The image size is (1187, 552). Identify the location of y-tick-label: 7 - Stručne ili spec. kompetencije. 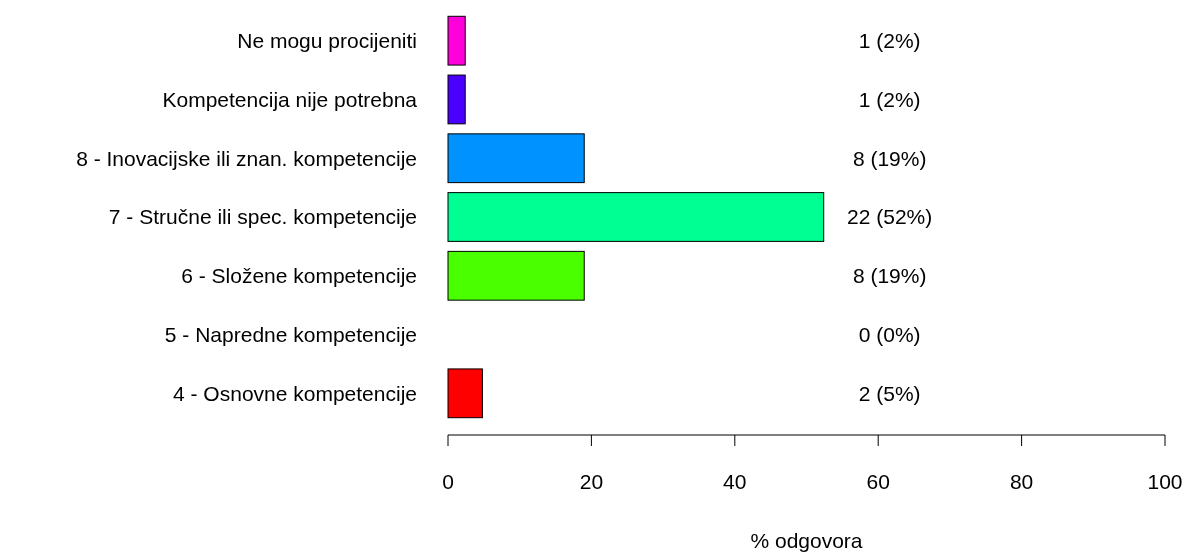
(262, 217).